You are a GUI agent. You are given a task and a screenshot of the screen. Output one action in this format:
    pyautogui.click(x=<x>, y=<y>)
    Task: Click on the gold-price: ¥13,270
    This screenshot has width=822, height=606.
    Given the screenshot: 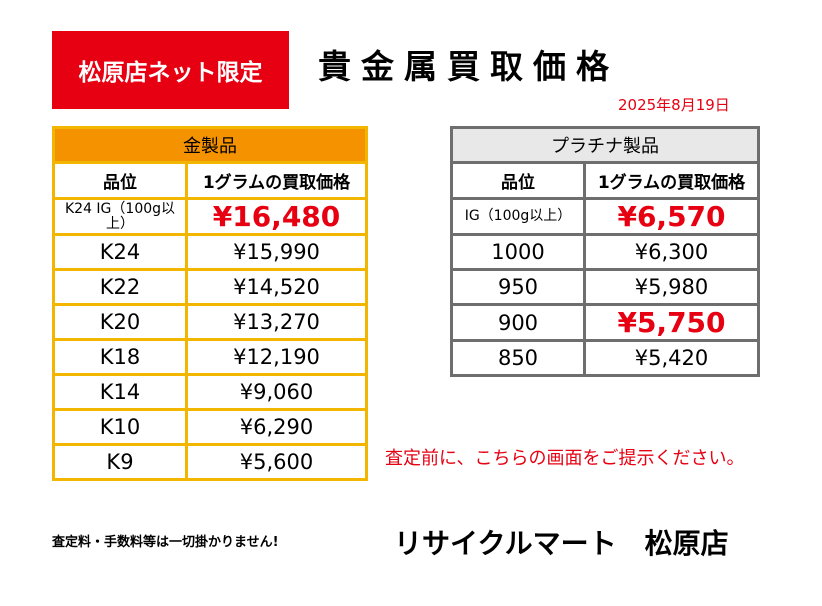 What is the action you would take?
    pyautogui.click(x=276, y=322)
    